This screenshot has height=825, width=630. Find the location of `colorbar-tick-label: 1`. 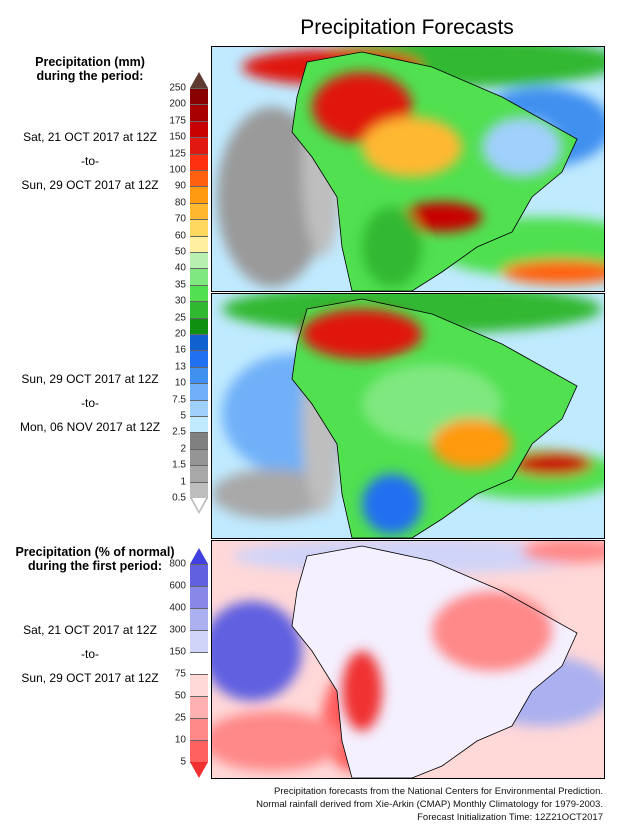

colorbar-tick-label: 1 is located at coordinates (183, 482).